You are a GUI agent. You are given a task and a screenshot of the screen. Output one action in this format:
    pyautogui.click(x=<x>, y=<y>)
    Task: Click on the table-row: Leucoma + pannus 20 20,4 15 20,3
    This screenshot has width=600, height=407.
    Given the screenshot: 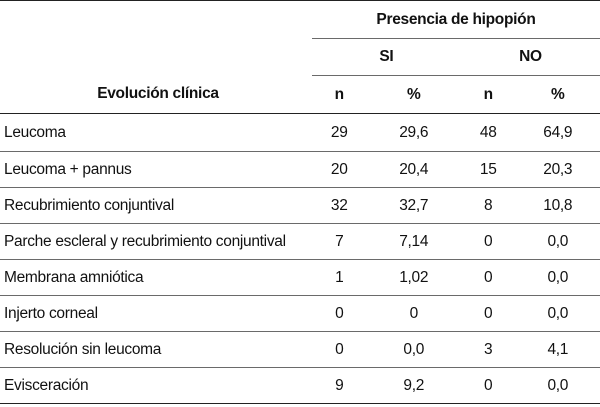 What is the action you would take?
    pyautogui.click(x=300, y=170)
    